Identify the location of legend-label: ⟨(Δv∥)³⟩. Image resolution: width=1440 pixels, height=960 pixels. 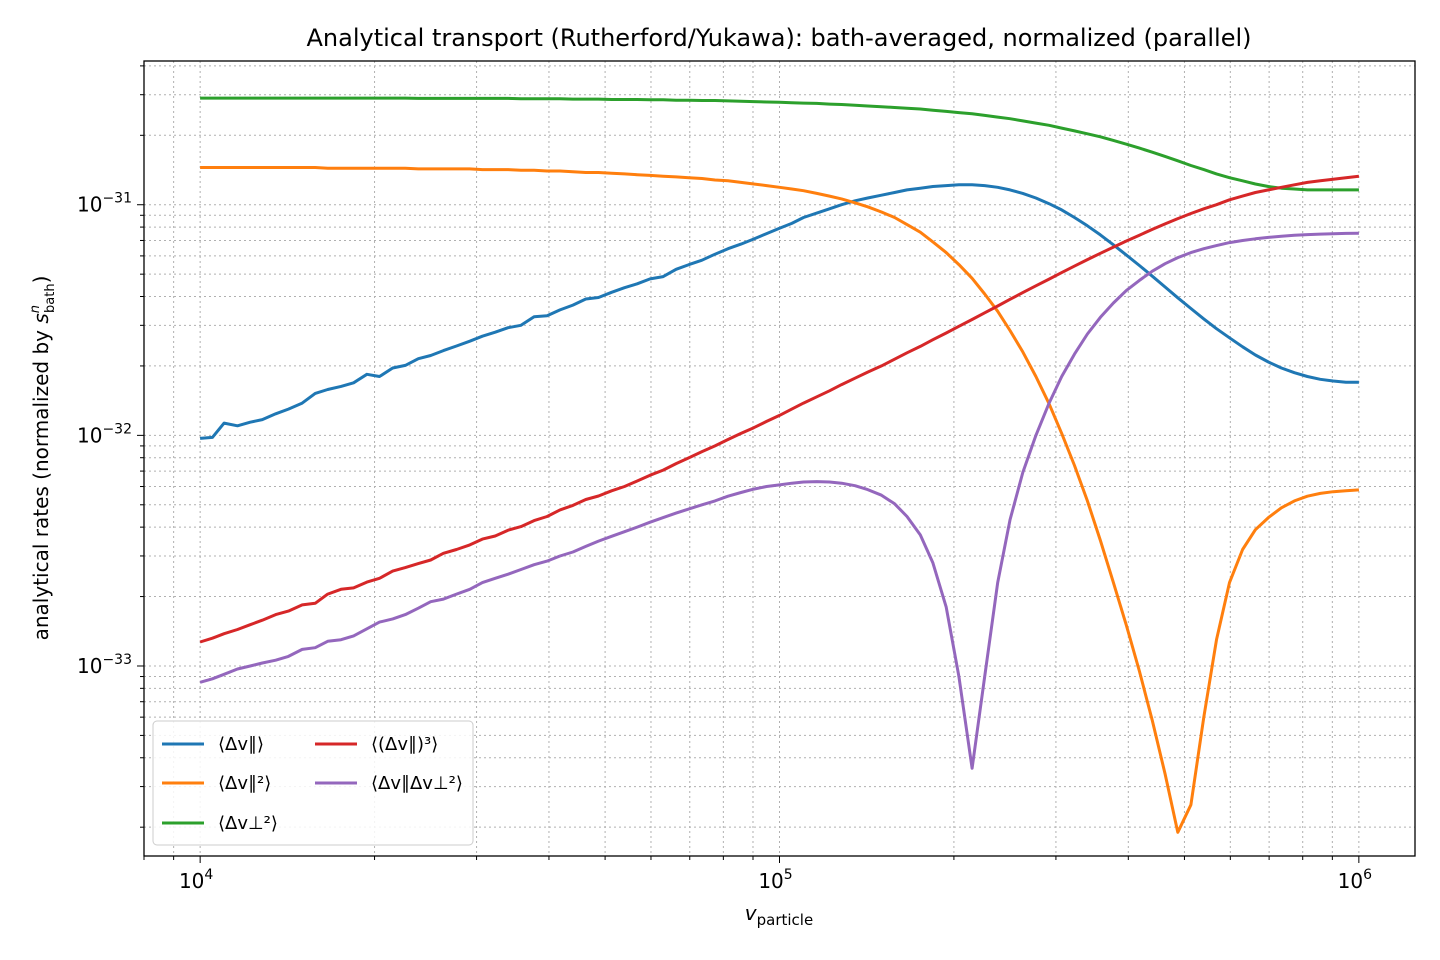
(404, 744).